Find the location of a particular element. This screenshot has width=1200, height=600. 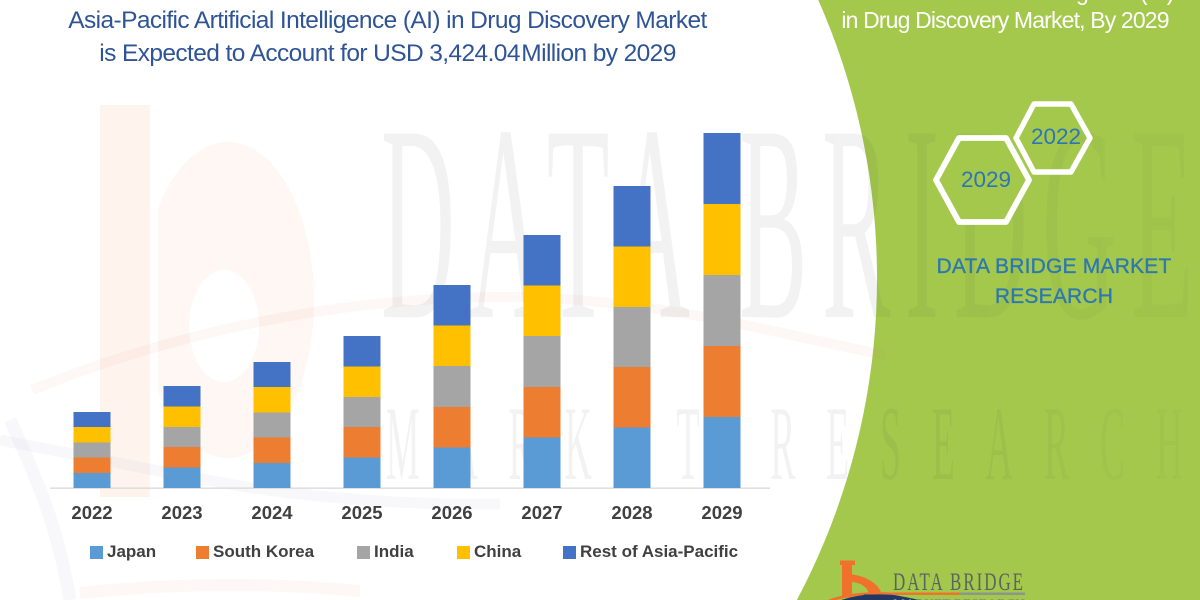

svg-text: DATA BRIDGE is located at coordinates (959, 581).